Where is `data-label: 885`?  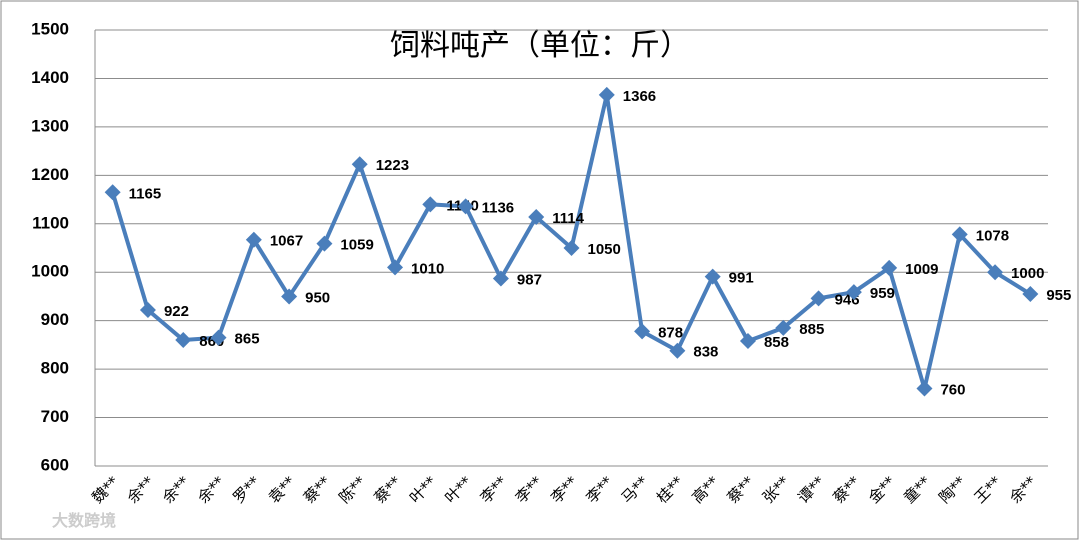 data-label: 885 is located at coordinates (811, 329).